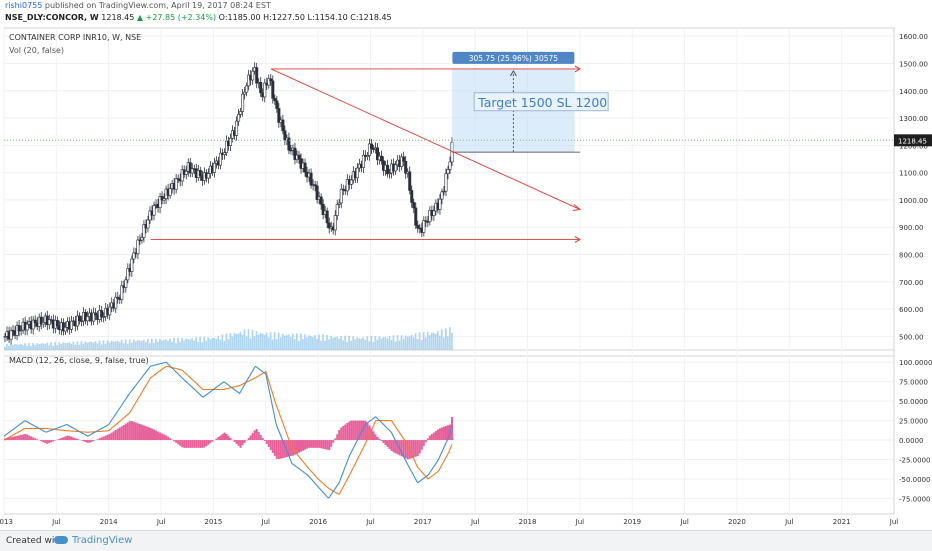 The height and width of the screenshot is (551, 932). What do you see at coordinates (913, 402) in the screenshot?
I see `macd-tick-label: 50.0000` at bounding box center [913, 402].